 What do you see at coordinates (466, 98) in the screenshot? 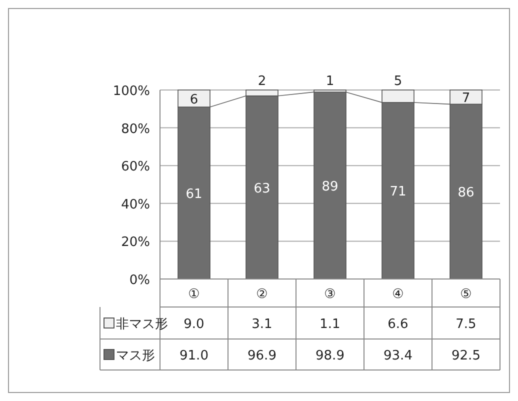
I see `annotation: 7` at bounding box center [466, 98].